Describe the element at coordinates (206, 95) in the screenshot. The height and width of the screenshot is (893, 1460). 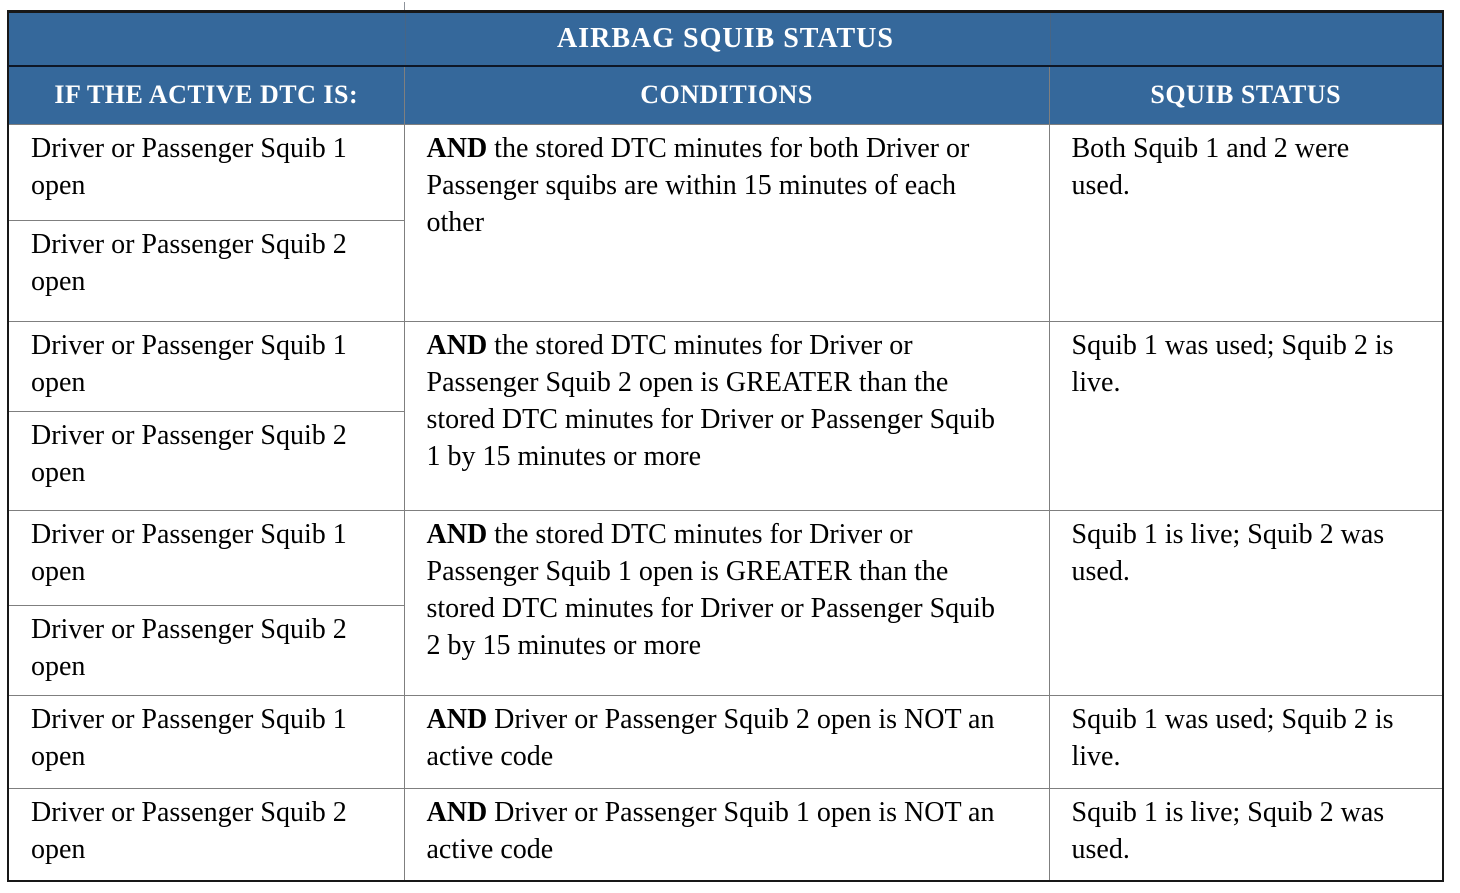
I see `column-header-active-dtc: IF THE ACTIVE DTC IS:` at that location.